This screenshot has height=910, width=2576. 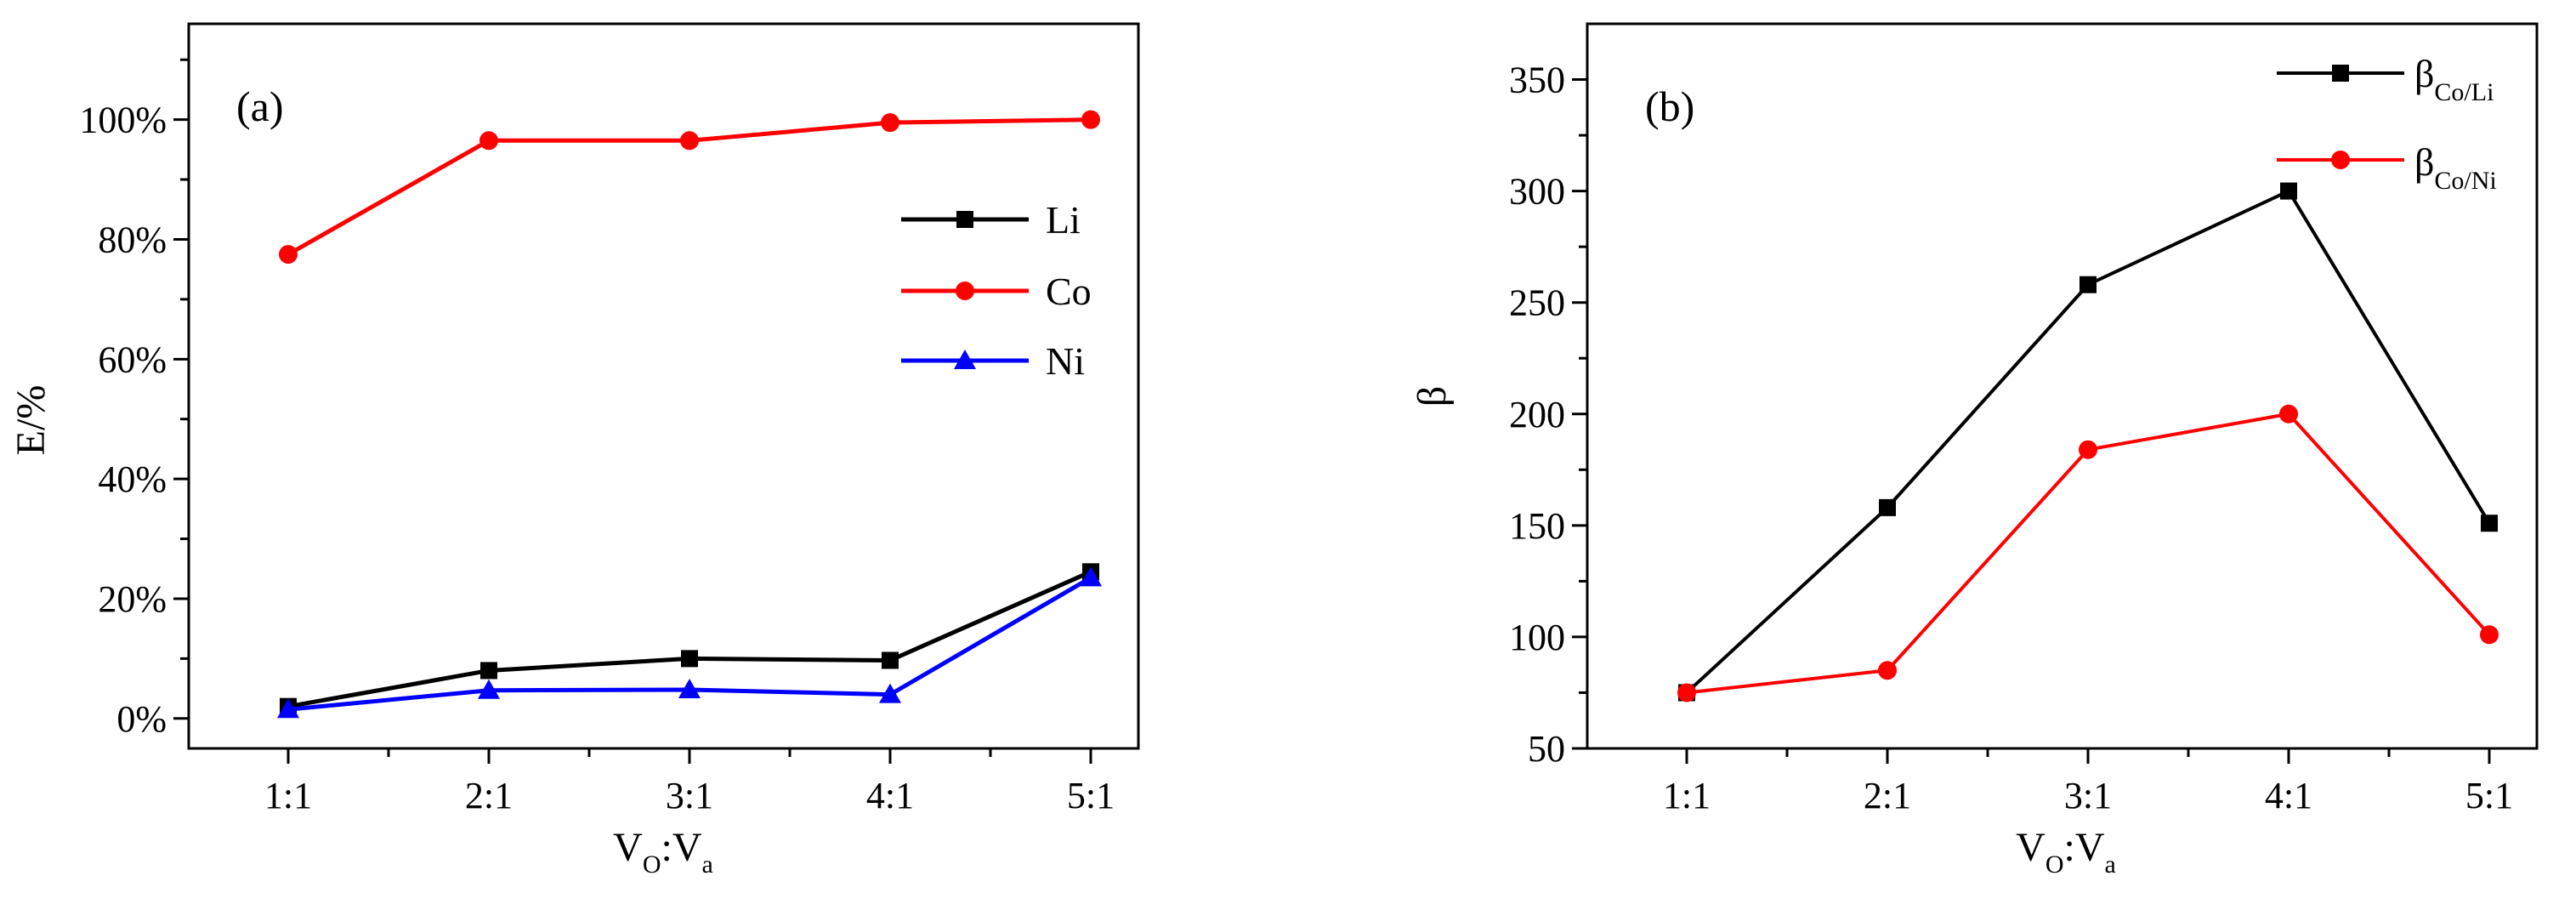 I want to click on x-axis-title-b-mid: :V, so click(x=2085, y=847).